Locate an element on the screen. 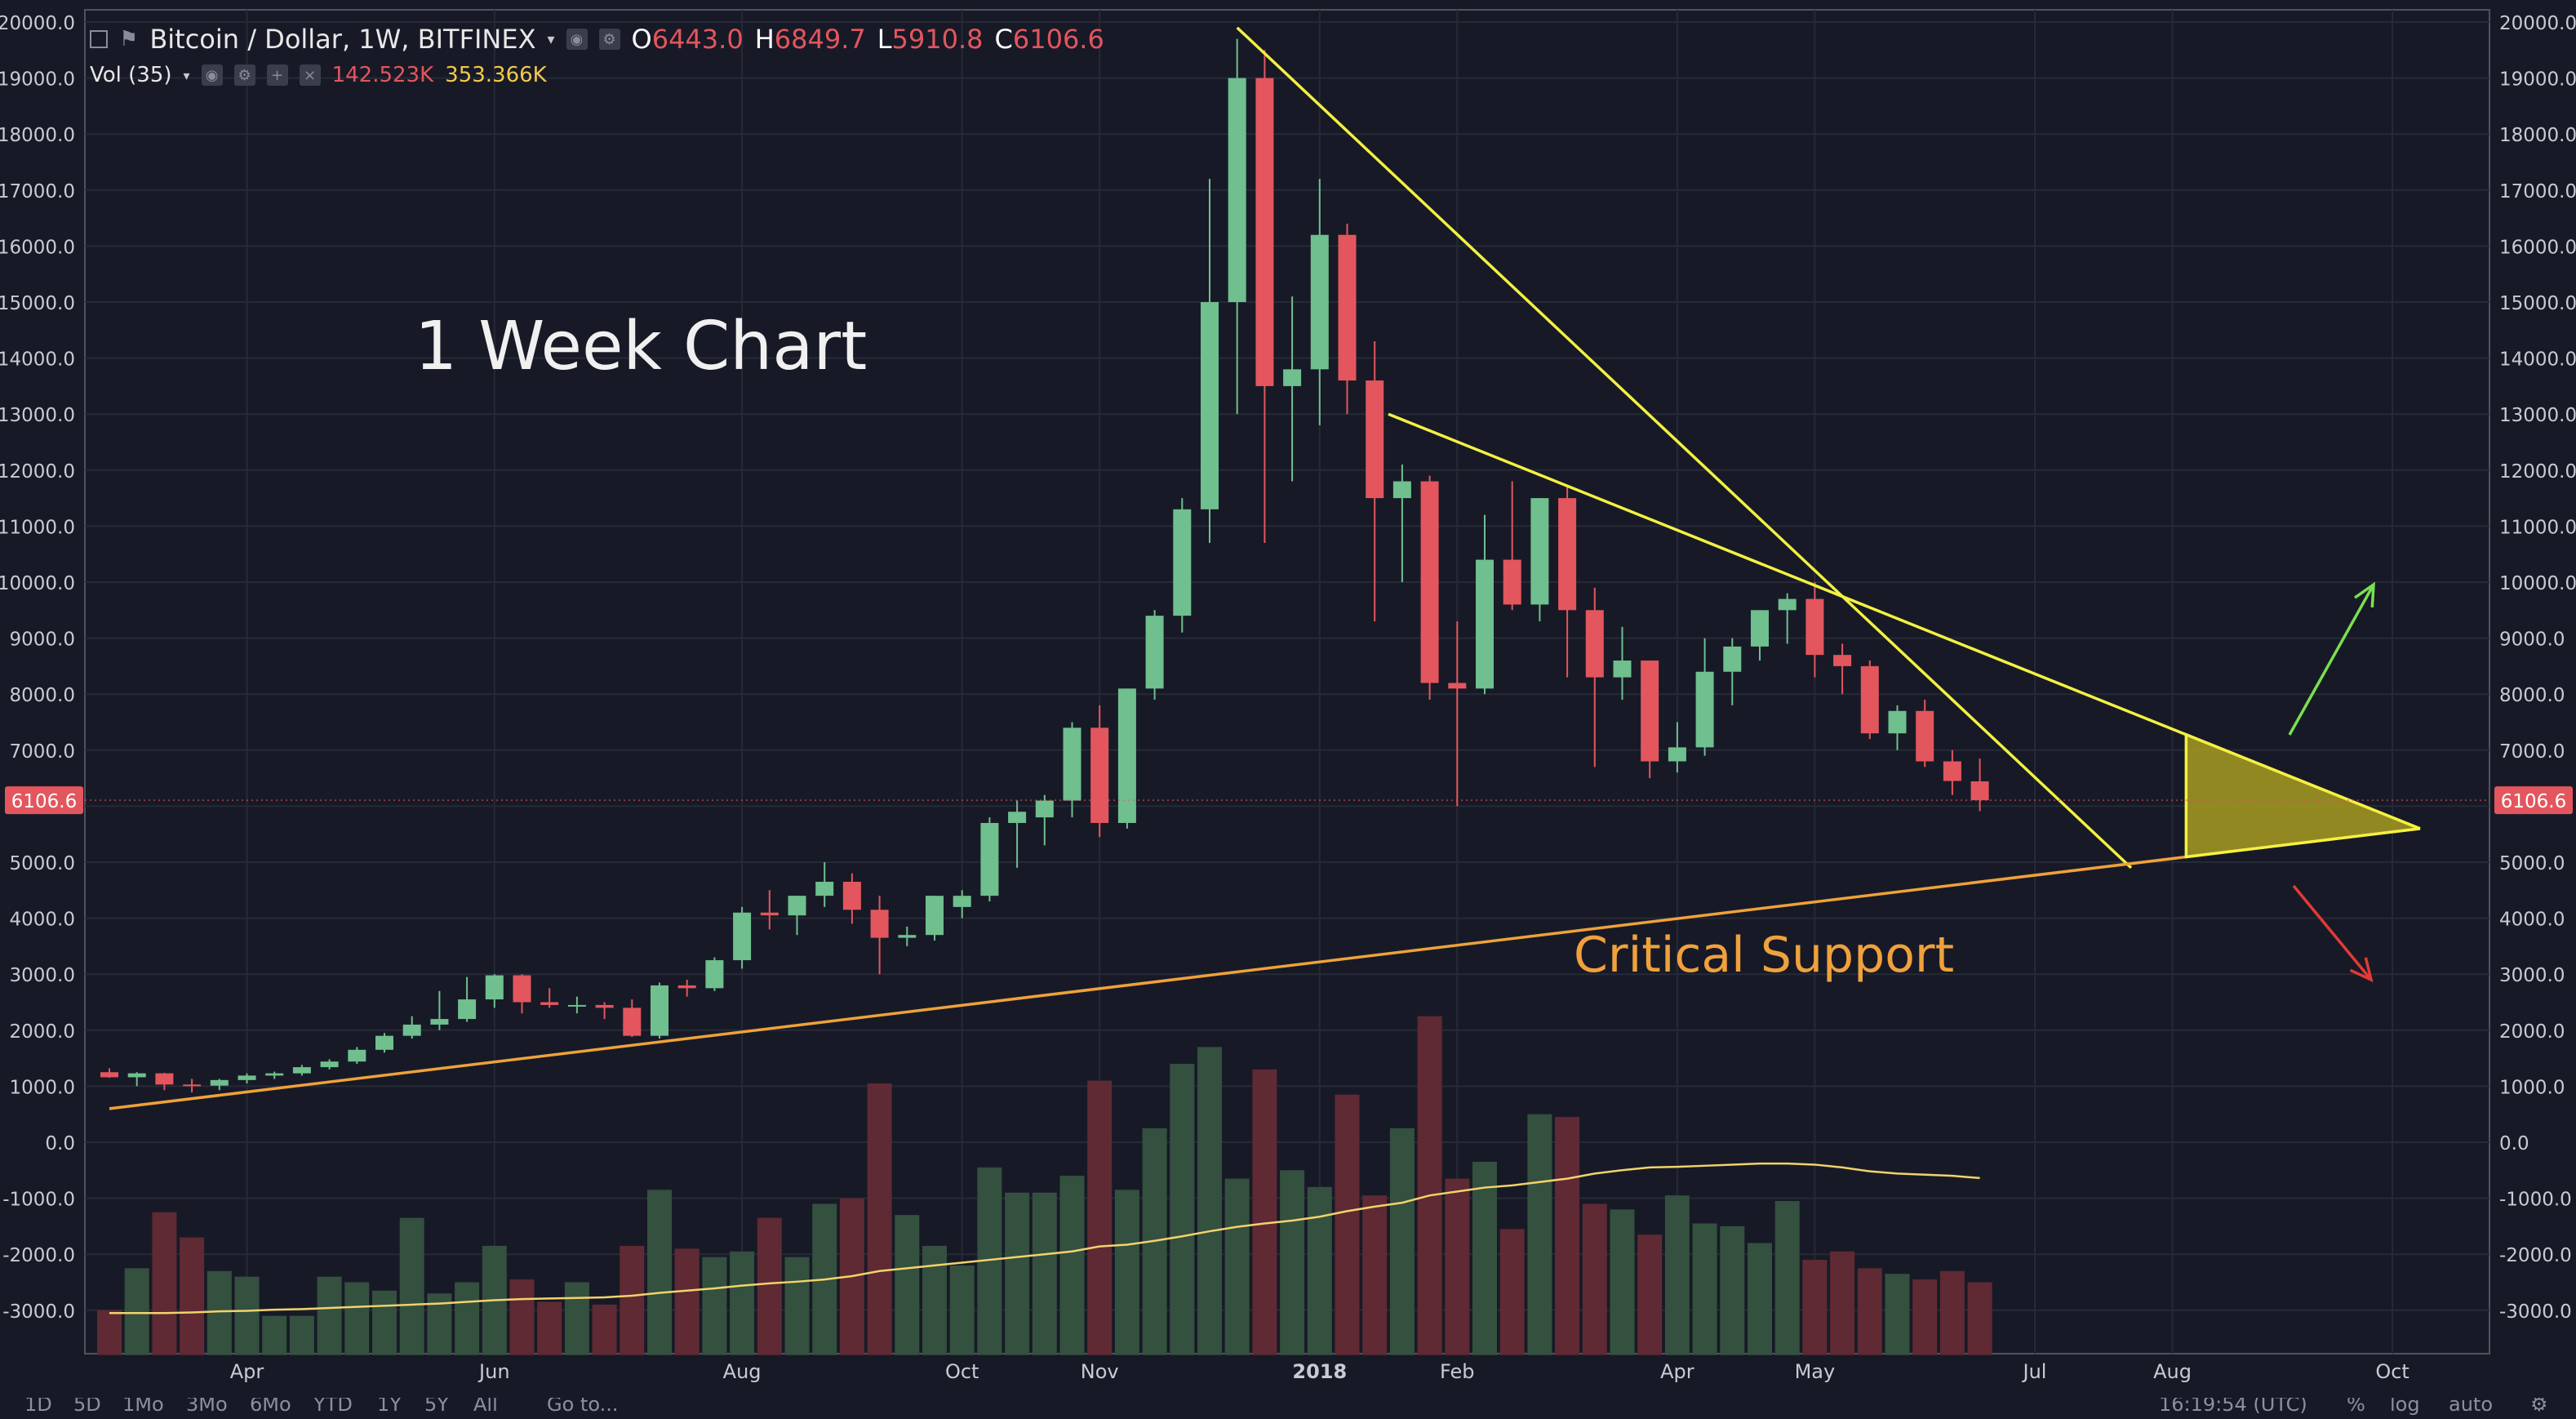 This screenshot has width=2576, height=1419. close-icon: × is located at coordinates (310, 75).